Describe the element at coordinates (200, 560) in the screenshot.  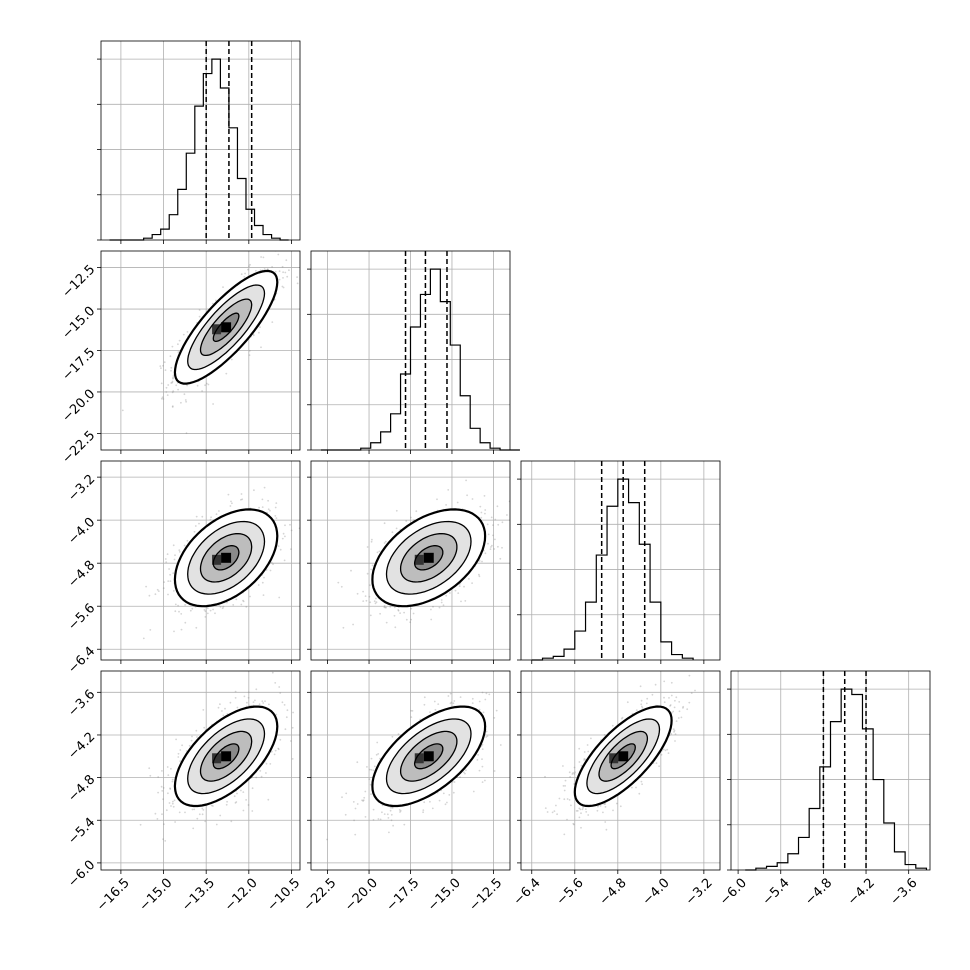
I see `panel-frame` at that location.